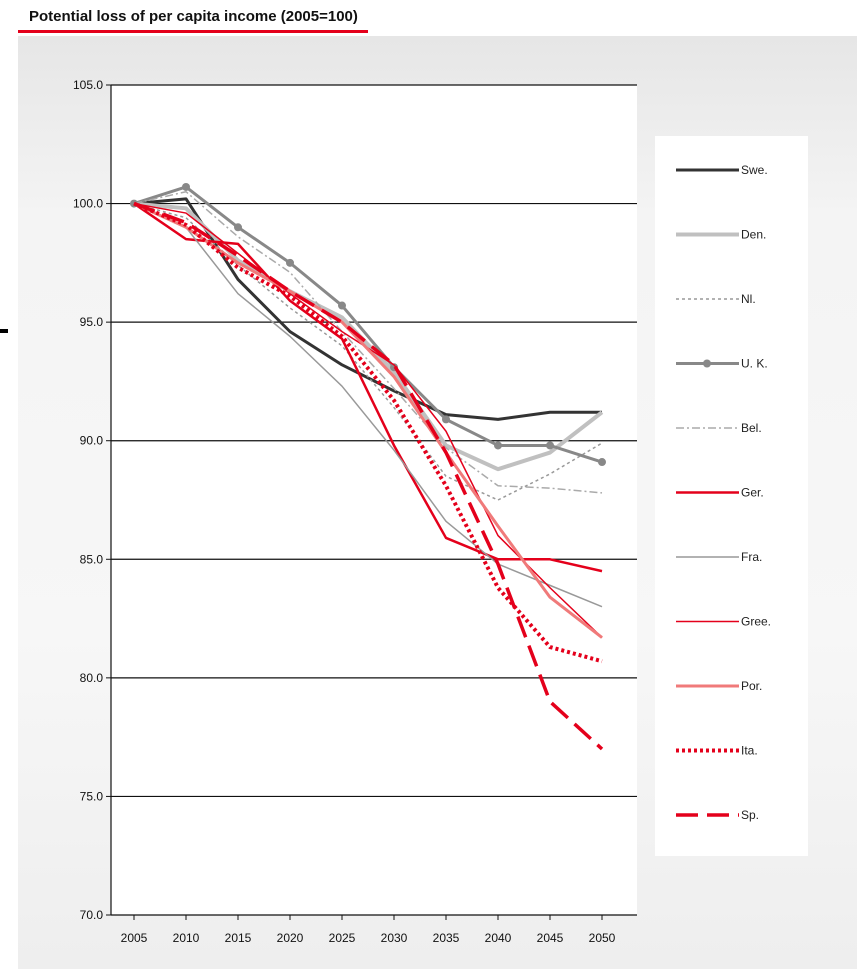 This screenshot has height=969, width=857. What do you see at coordinates (748, 299) in the screenshot?
I see `legend-label-nl: Nl.` at bounding box center [748, 299].